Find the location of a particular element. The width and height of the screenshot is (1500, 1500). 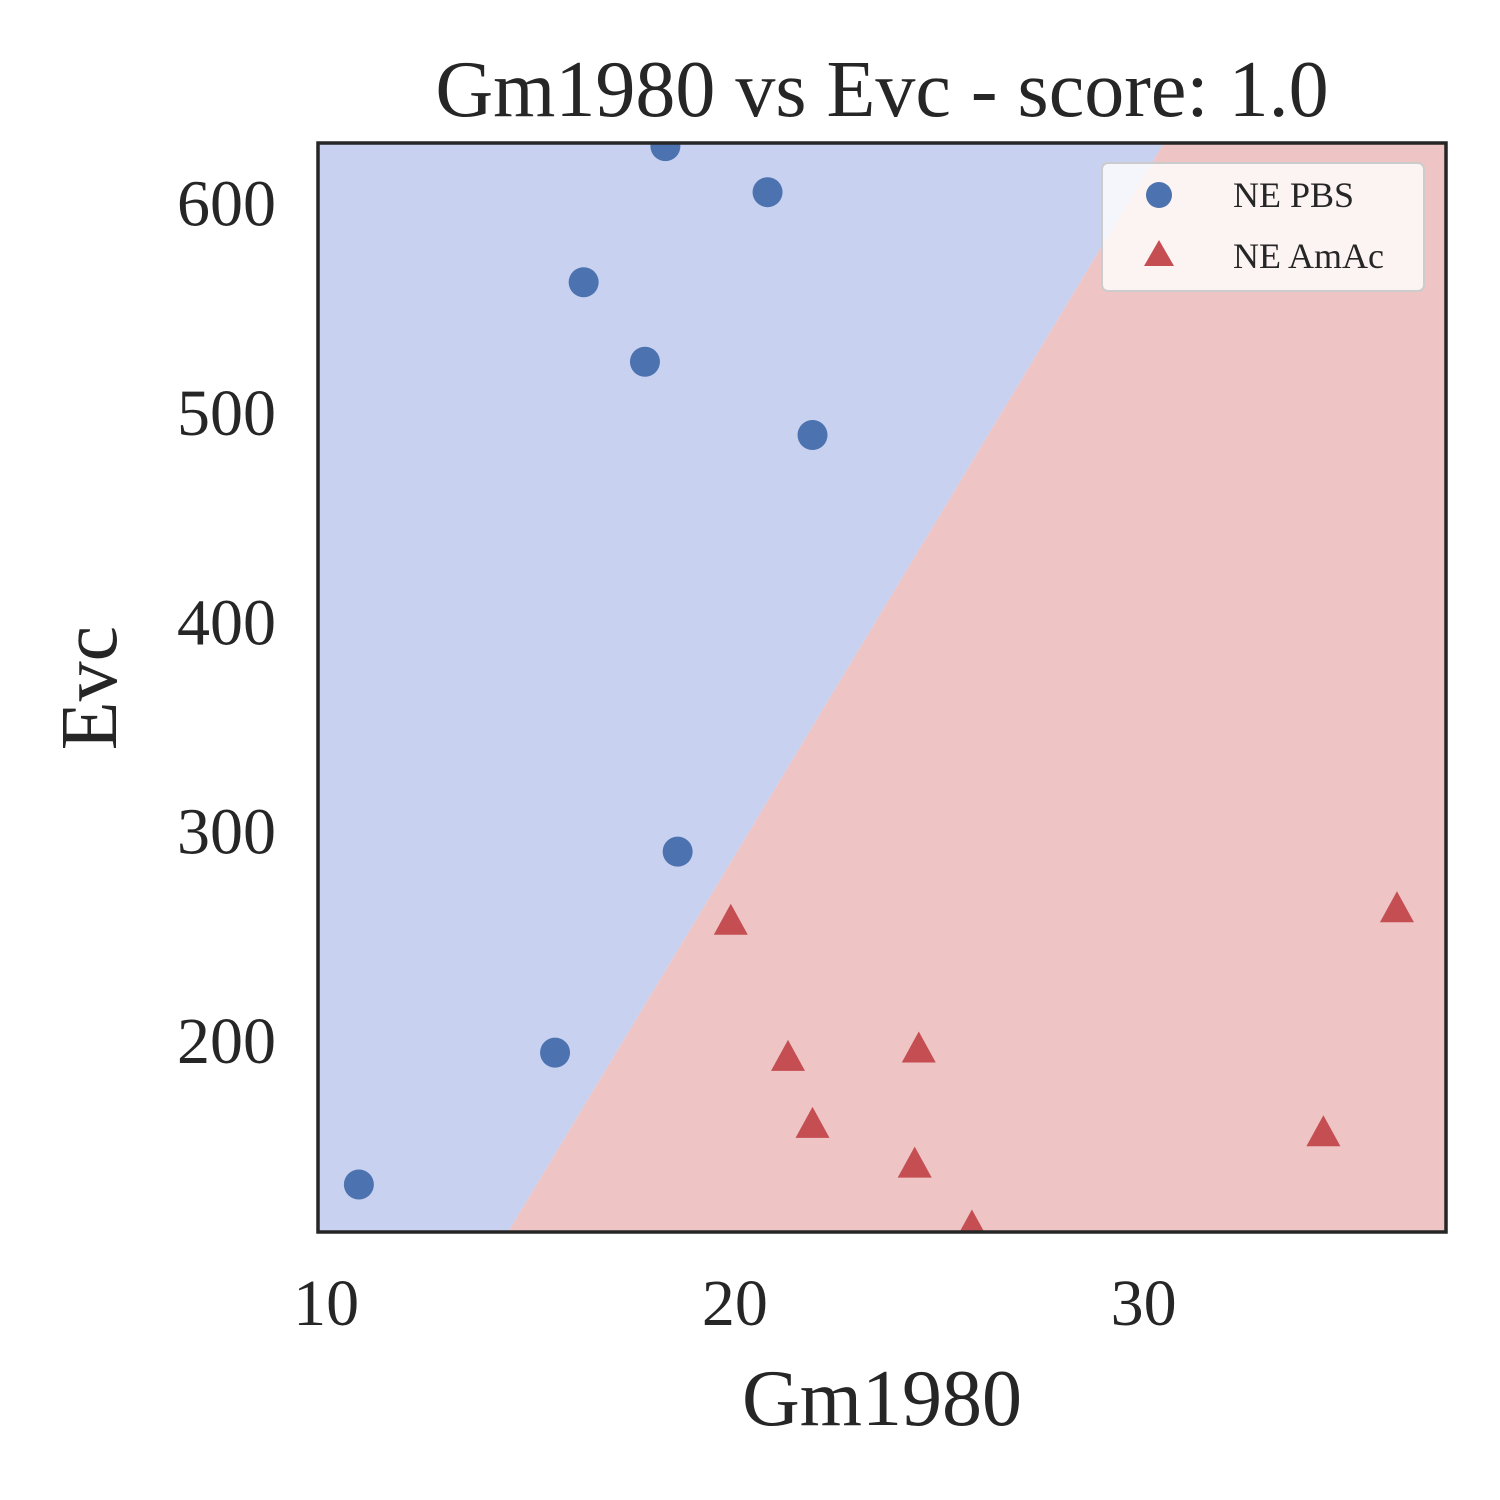

chart-title: Gm1980 vs Evc - score: 1.0 is located at coordinates (881, 90).